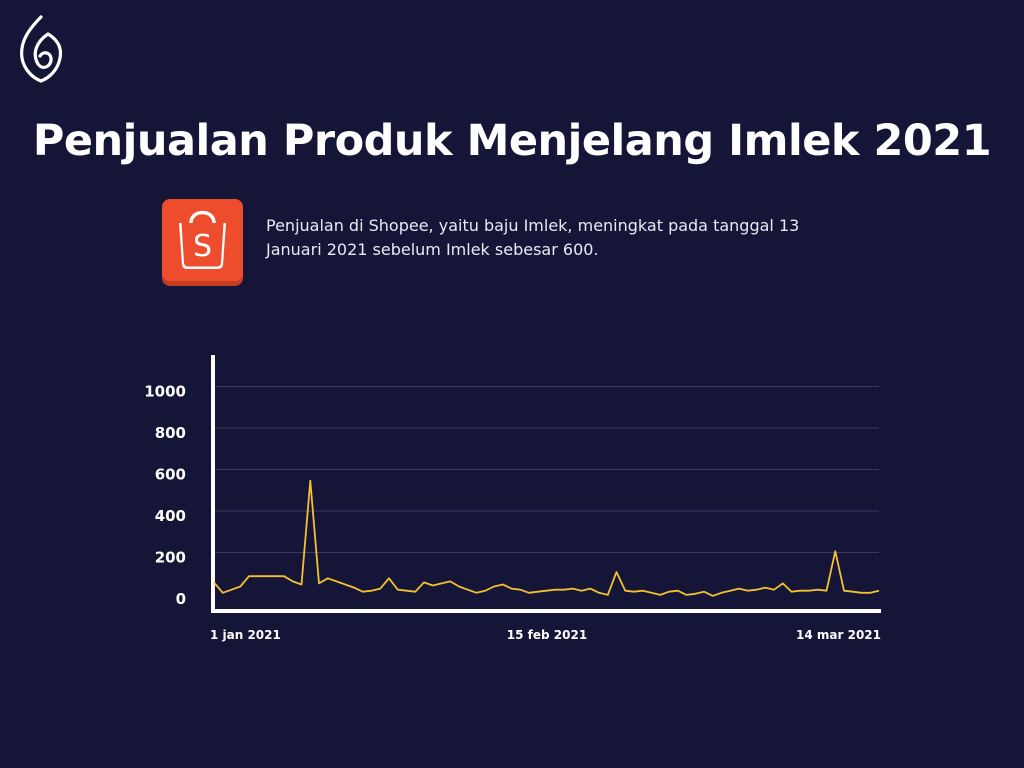 Image resolution: width=1024 pixels, height=768 pixels. What do you see at coordinates (165, 392) in the screenshot?
I see `y-tick-label: 1000` at bounding box center [165, 392].